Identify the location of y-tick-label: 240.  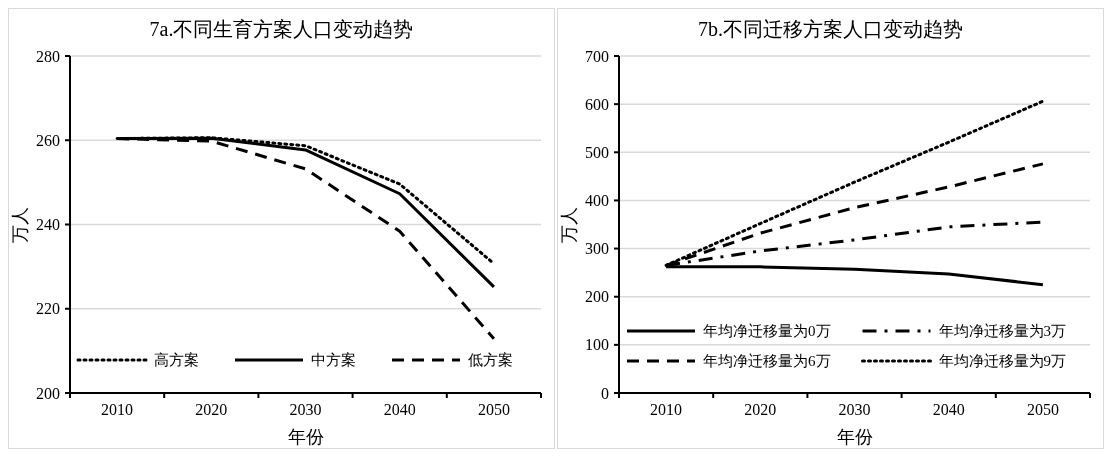
(48, 225).